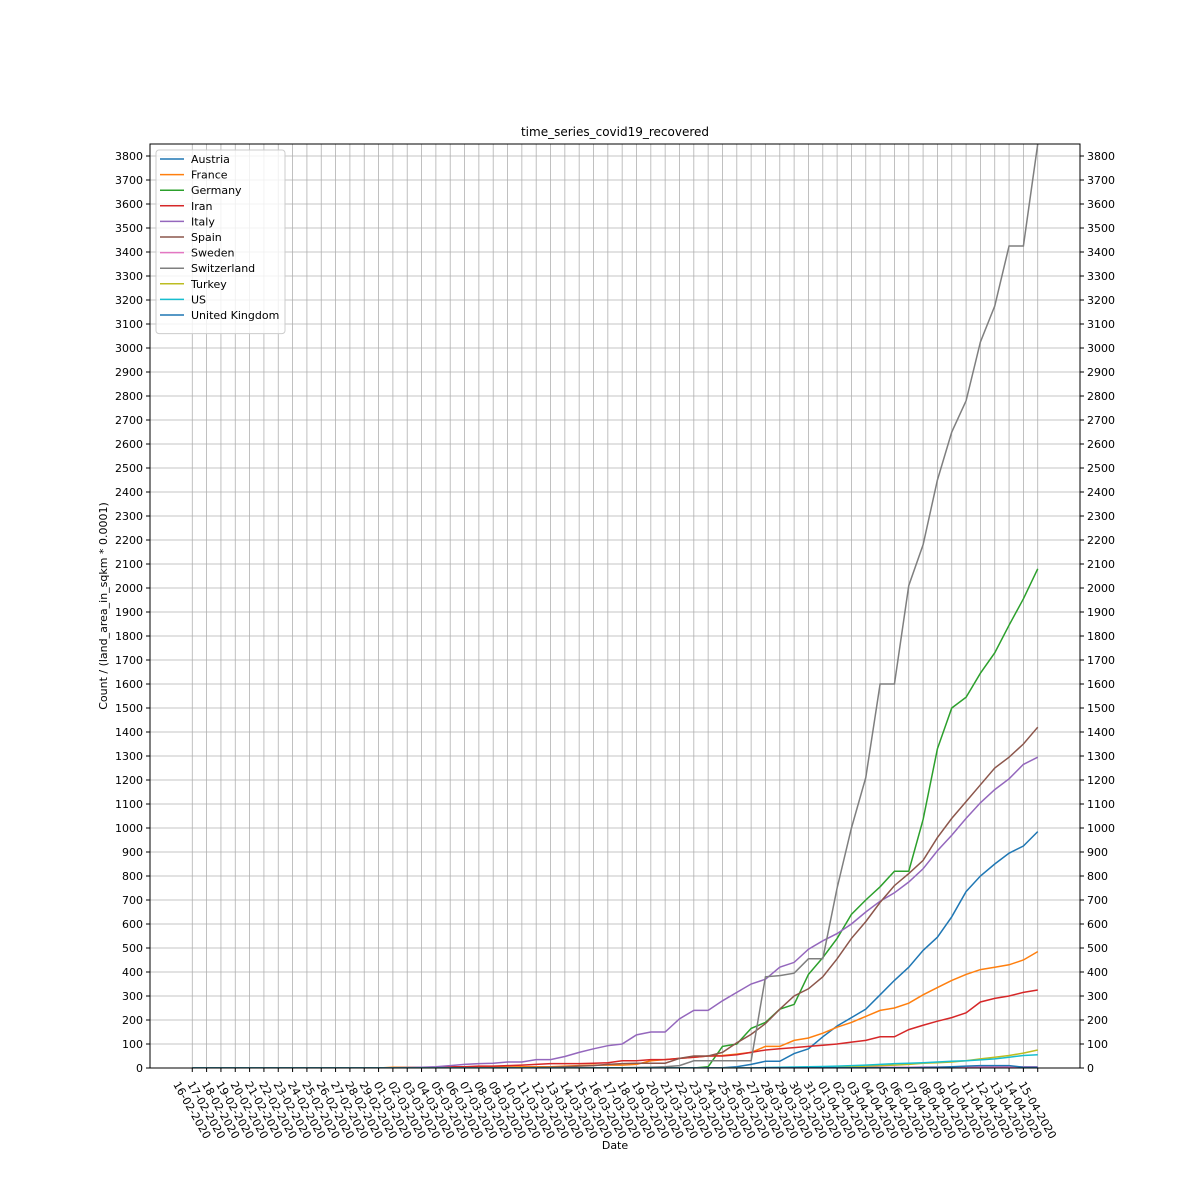 The width and height of the screenshot is (1200, 1200). What do you see at coordinates (129, 708) in the screenshot?
I see `y-tick-label: 1500` at bounding box center [129, 708].